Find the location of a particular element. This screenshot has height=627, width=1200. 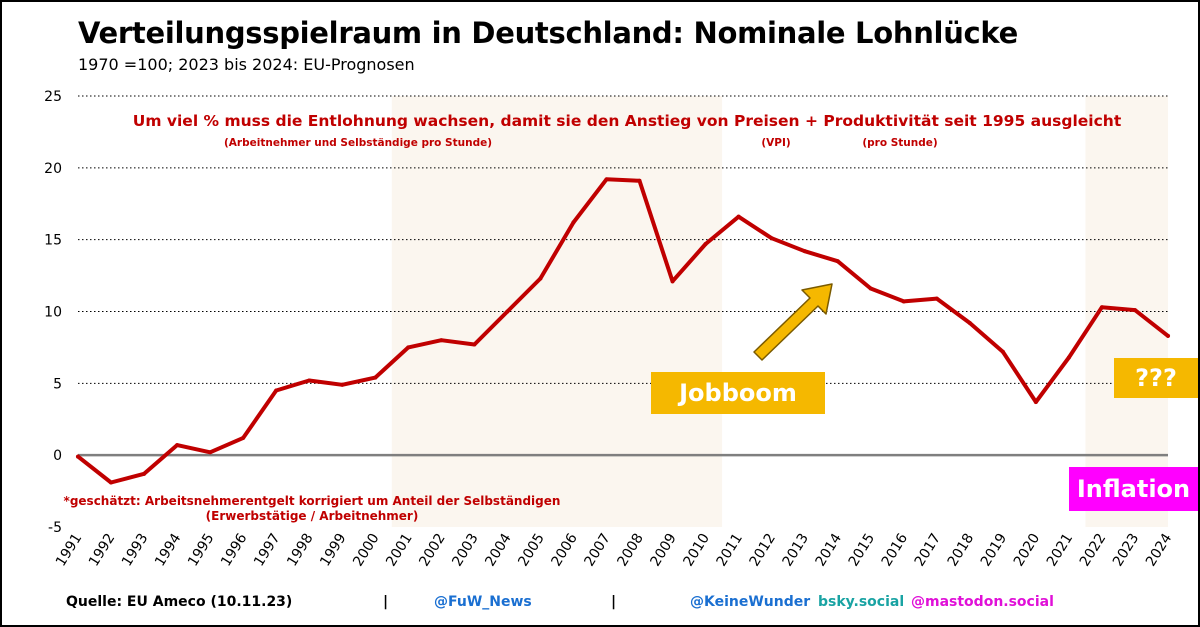

x-tick-label: 2003 is located at coordinates (465, 550).